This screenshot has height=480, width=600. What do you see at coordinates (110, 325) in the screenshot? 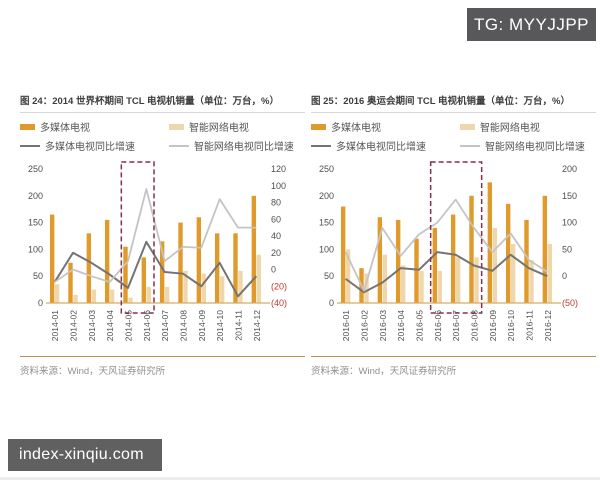
I see `x-axis-label: 2014-04` at bounding box center [110, 325].